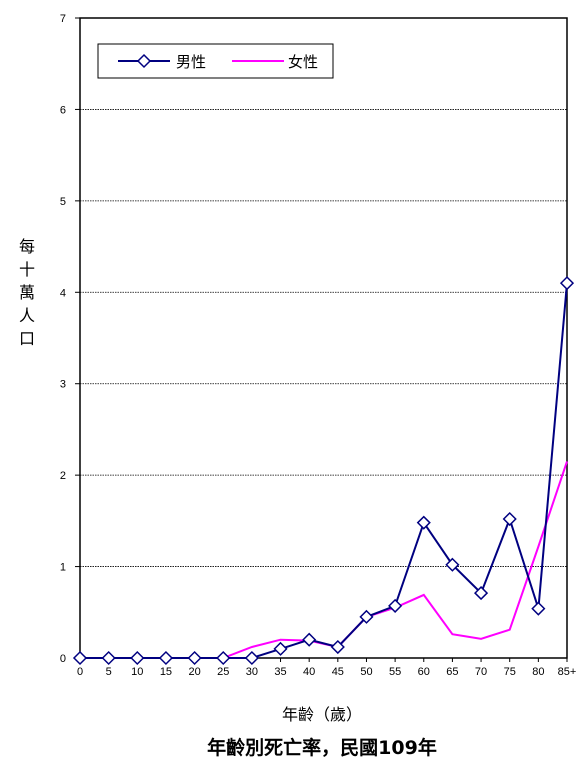  Describe the element at coordinates (538, 672) in the screenshot. I see `x-tick-label: 80` at that location.